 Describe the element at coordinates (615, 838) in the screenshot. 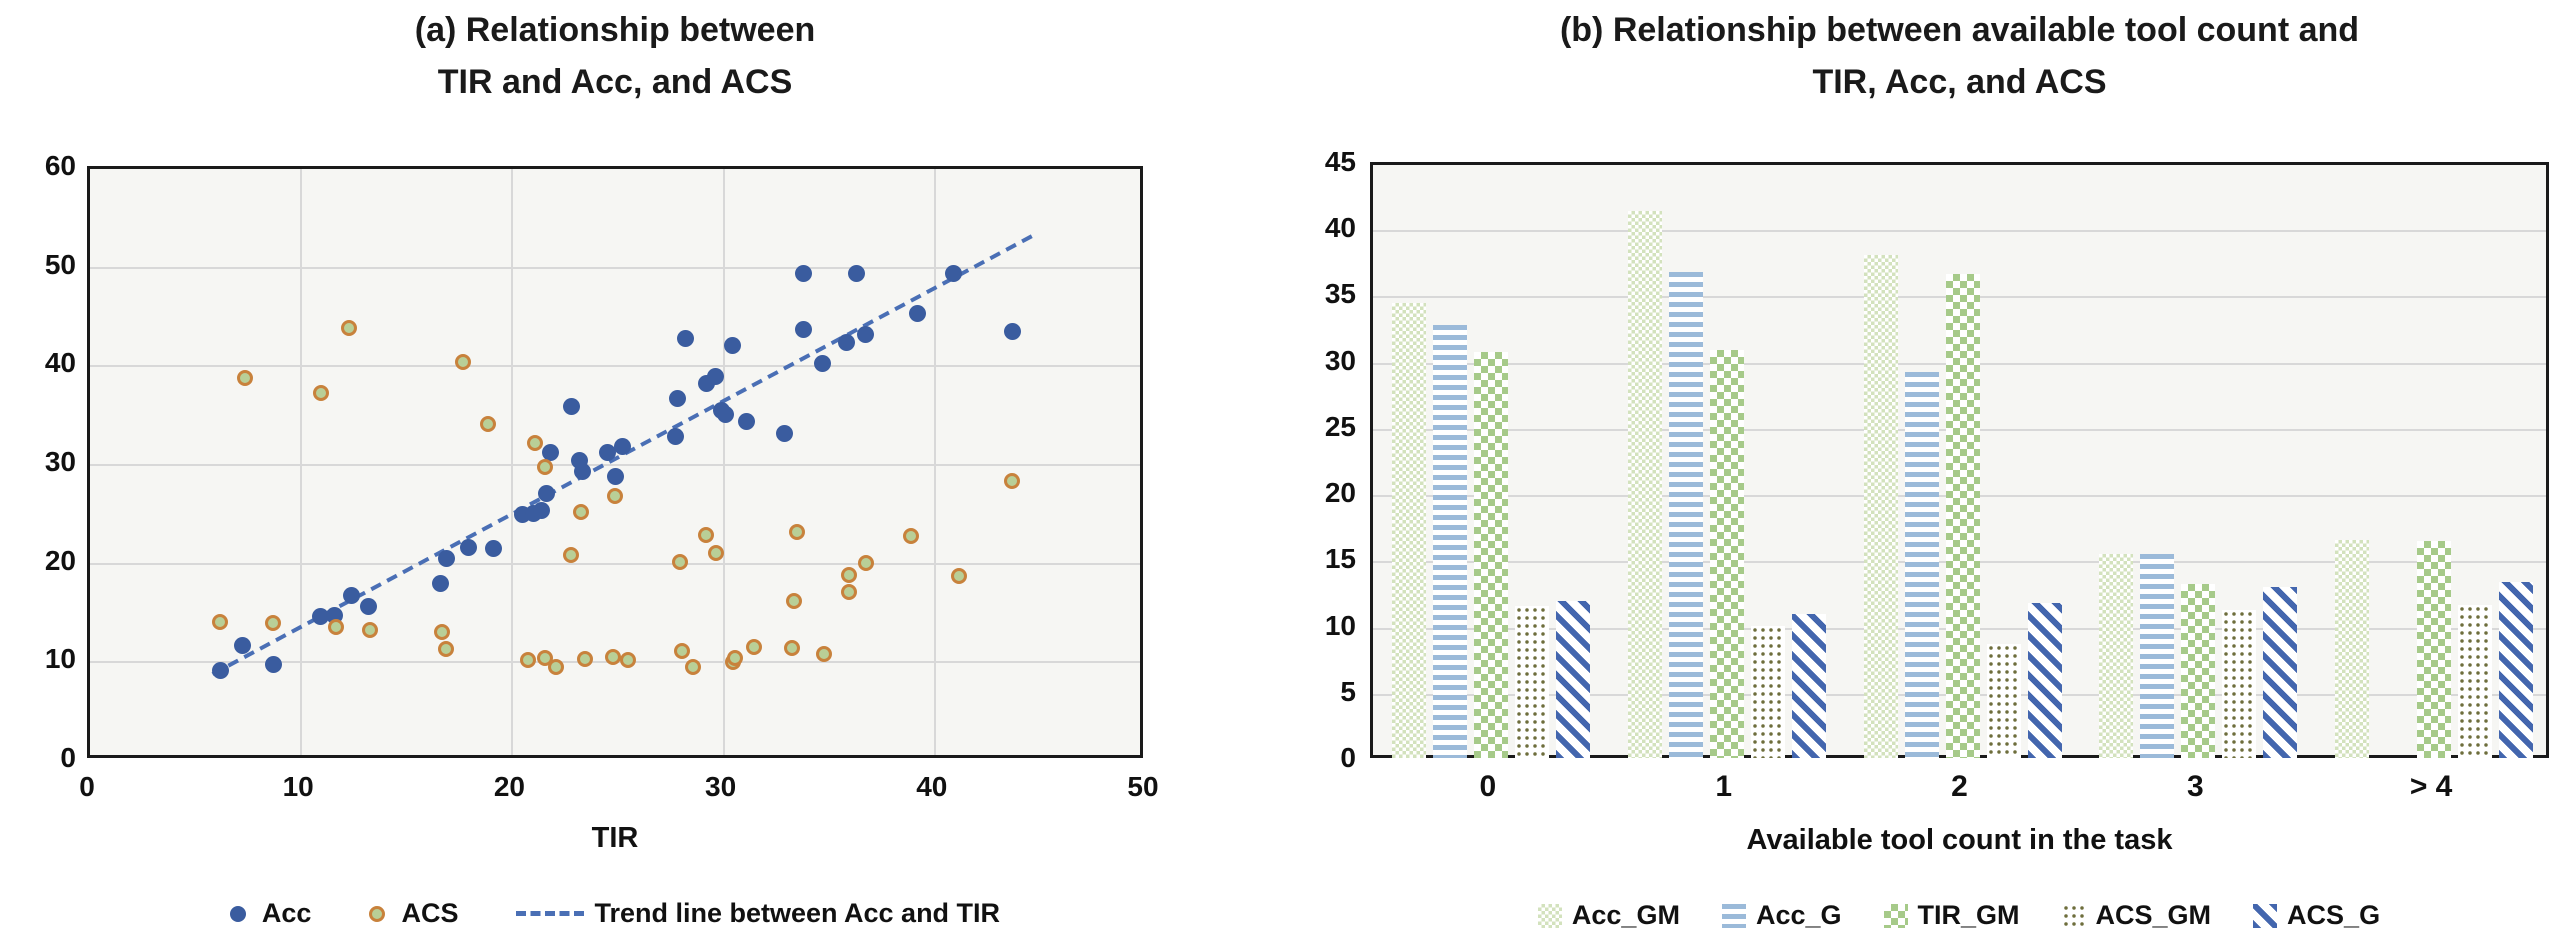

I see `scatter-xaxis-title: TIR` at that location.